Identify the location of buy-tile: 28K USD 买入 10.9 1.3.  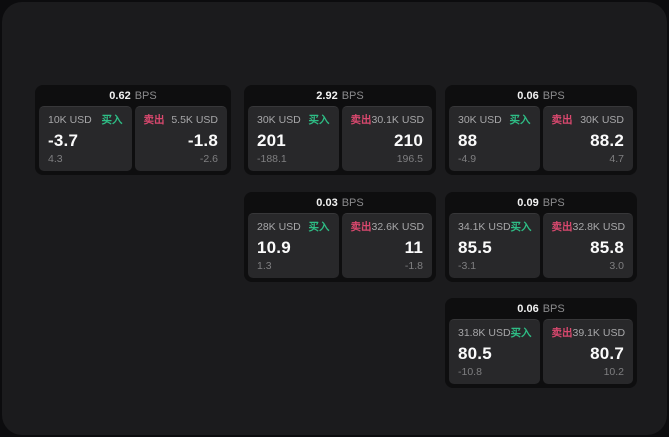
(293, 245).